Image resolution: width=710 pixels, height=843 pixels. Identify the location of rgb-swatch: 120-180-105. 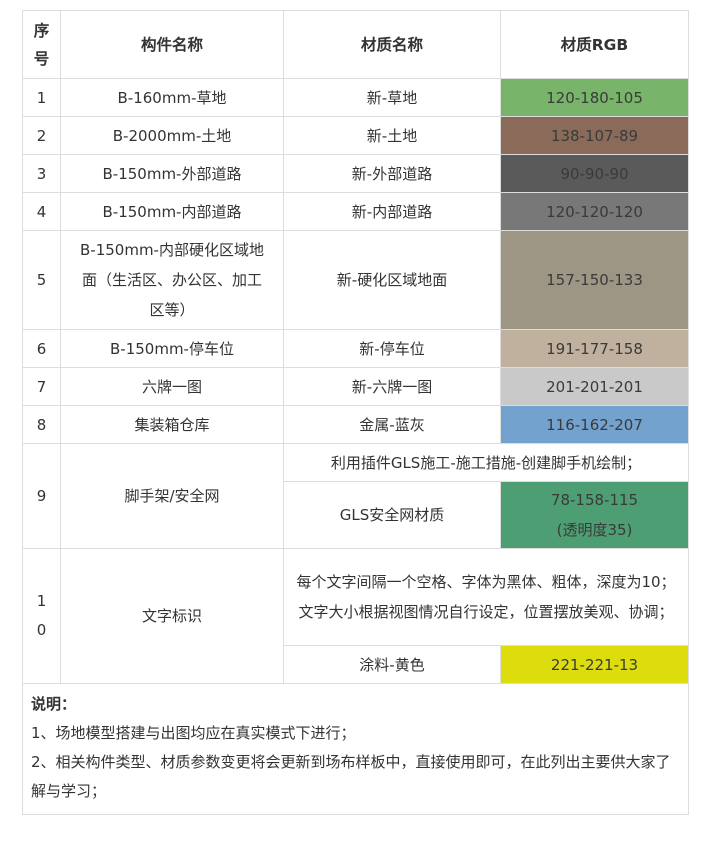
(594, 97).